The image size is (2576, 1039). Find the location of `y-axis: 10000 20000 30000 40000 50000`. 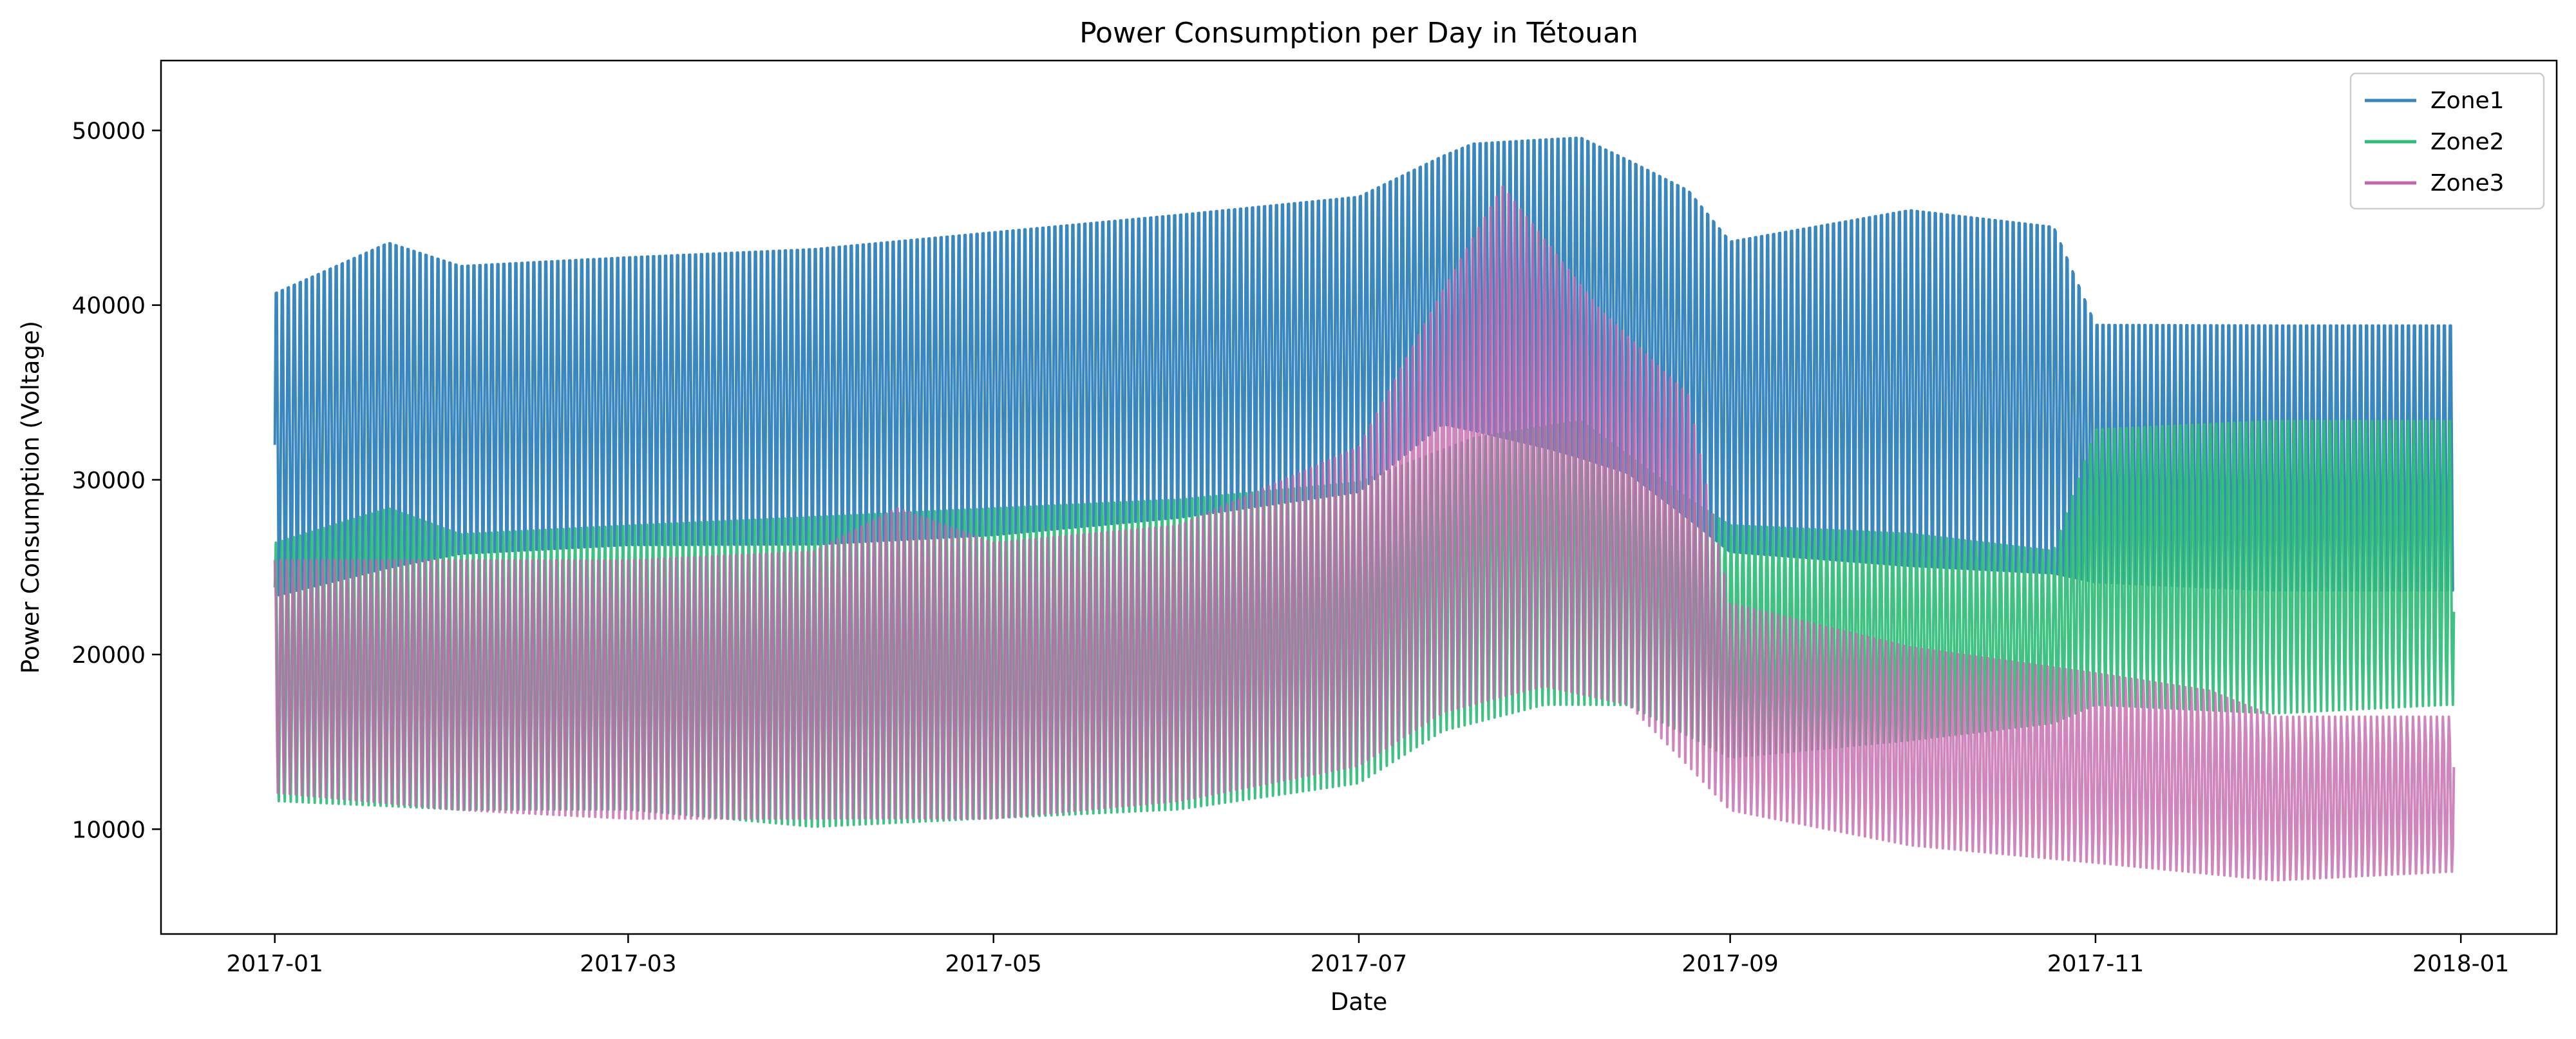

y-axis: 10000 20000 30000 40000 50000 is located at coordinates (116, 480).